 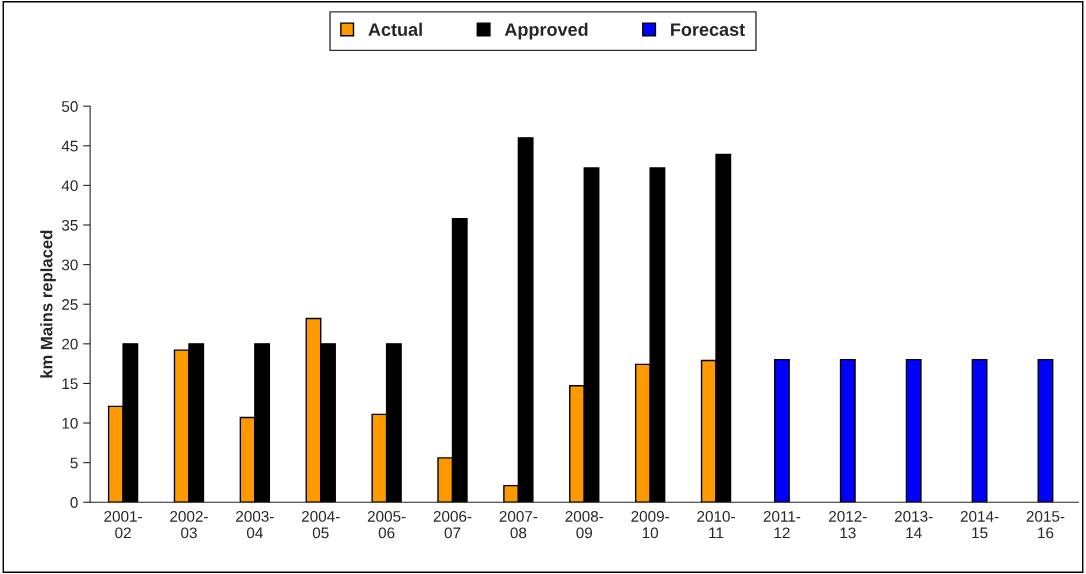 I want to click on x-tick-label: 2010- 11, so click(x=716, y=524).